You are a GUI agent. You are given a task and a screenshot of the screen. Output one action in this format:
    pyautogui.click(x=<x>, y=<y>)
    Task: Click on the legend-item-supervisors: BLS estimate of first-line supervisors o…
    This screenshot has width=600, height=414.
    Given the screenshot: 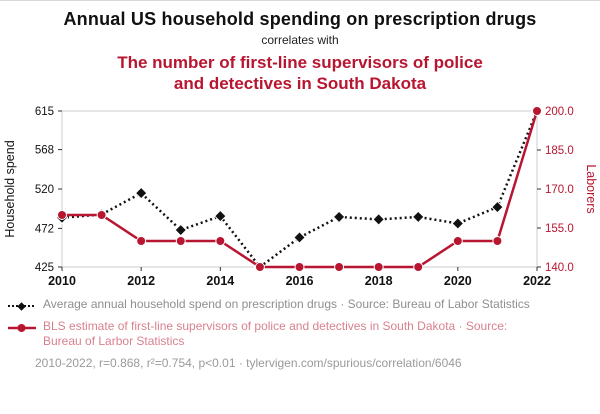 What is the action you would take?
    pyautogui.click(x=301, y=334)
    